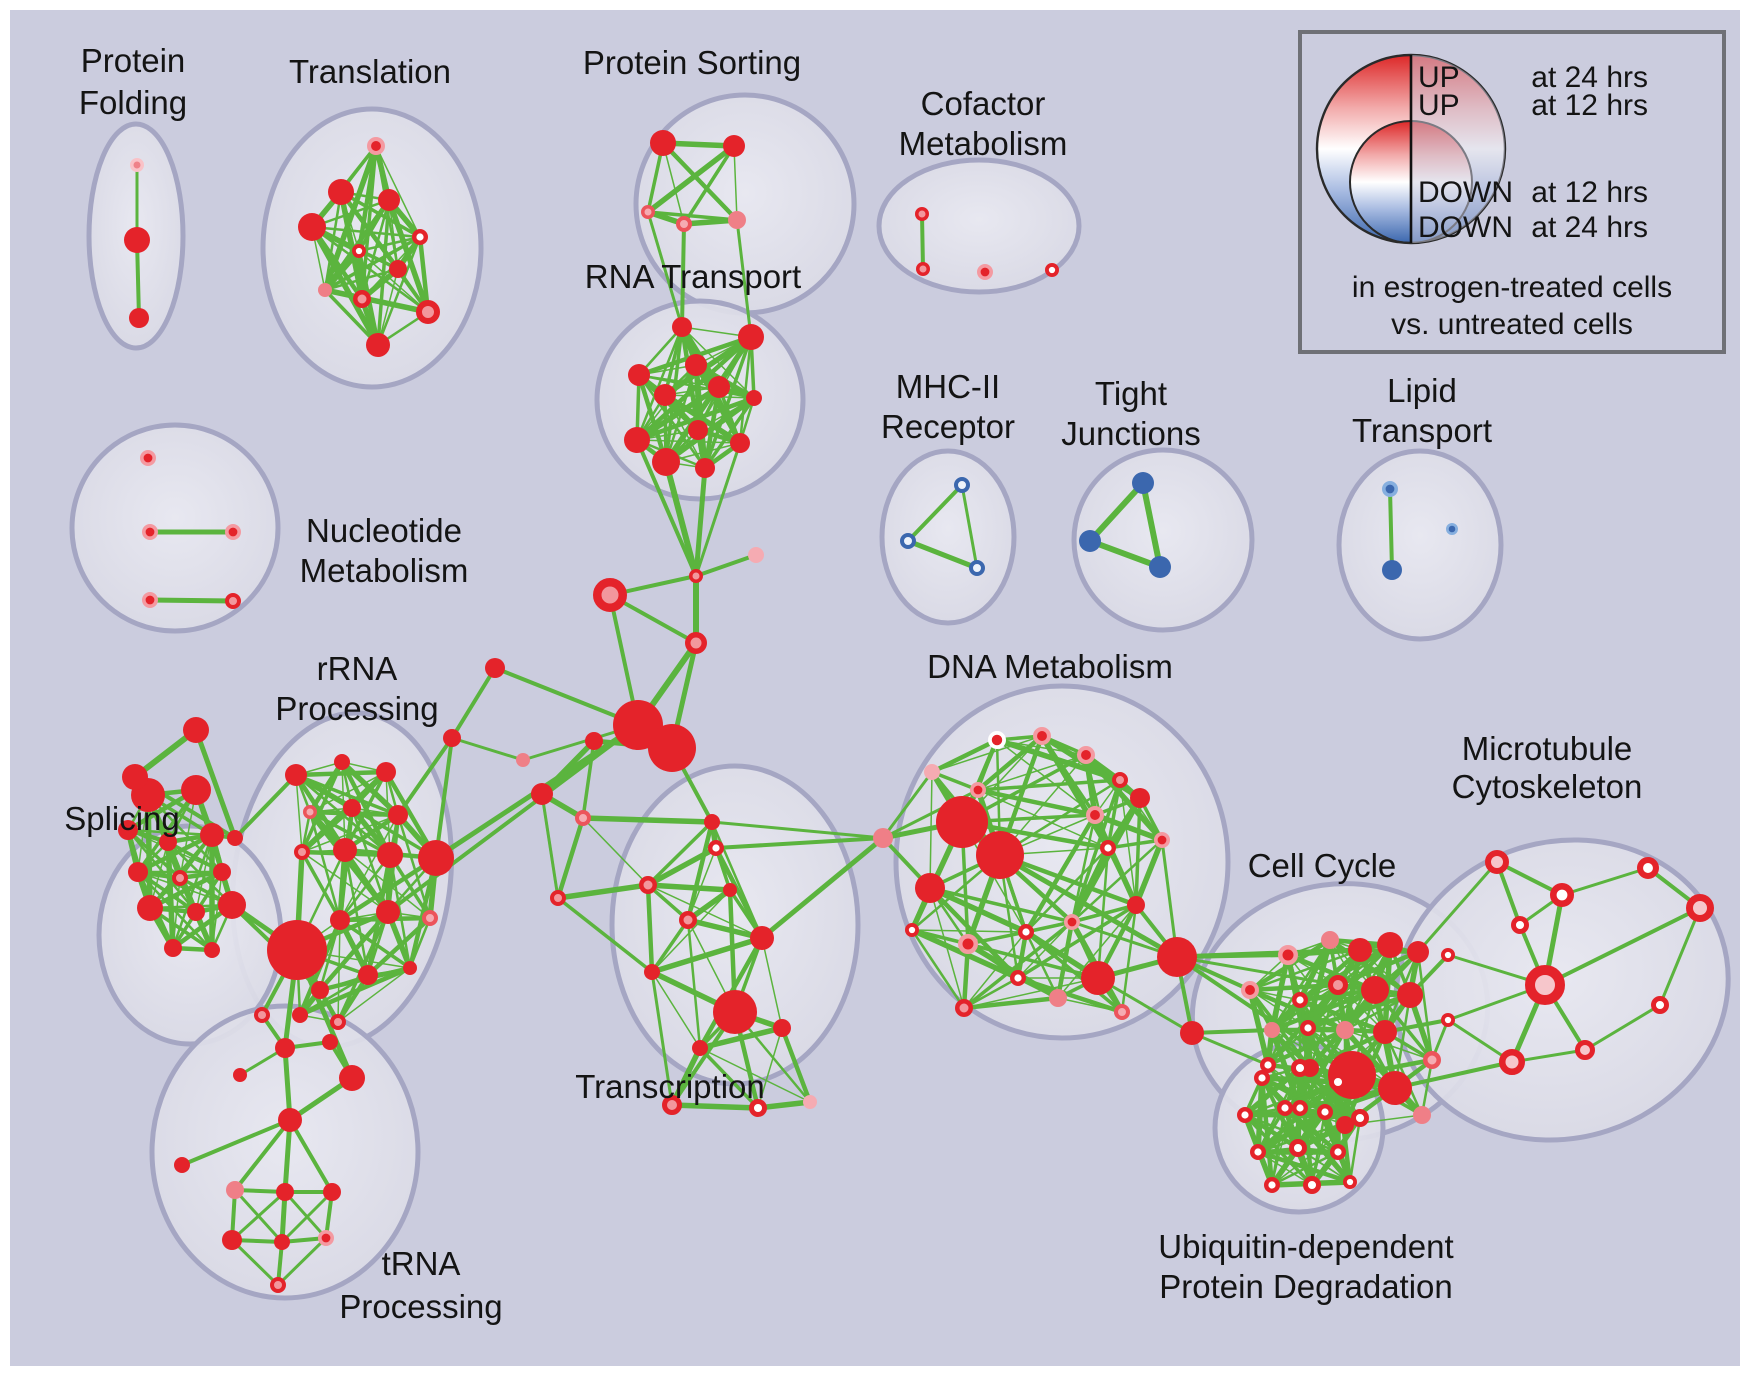  What do you see at coordinates (1392, 570) in the screenshot?
I see `node-lp1` at bounding box center [1392, 570].